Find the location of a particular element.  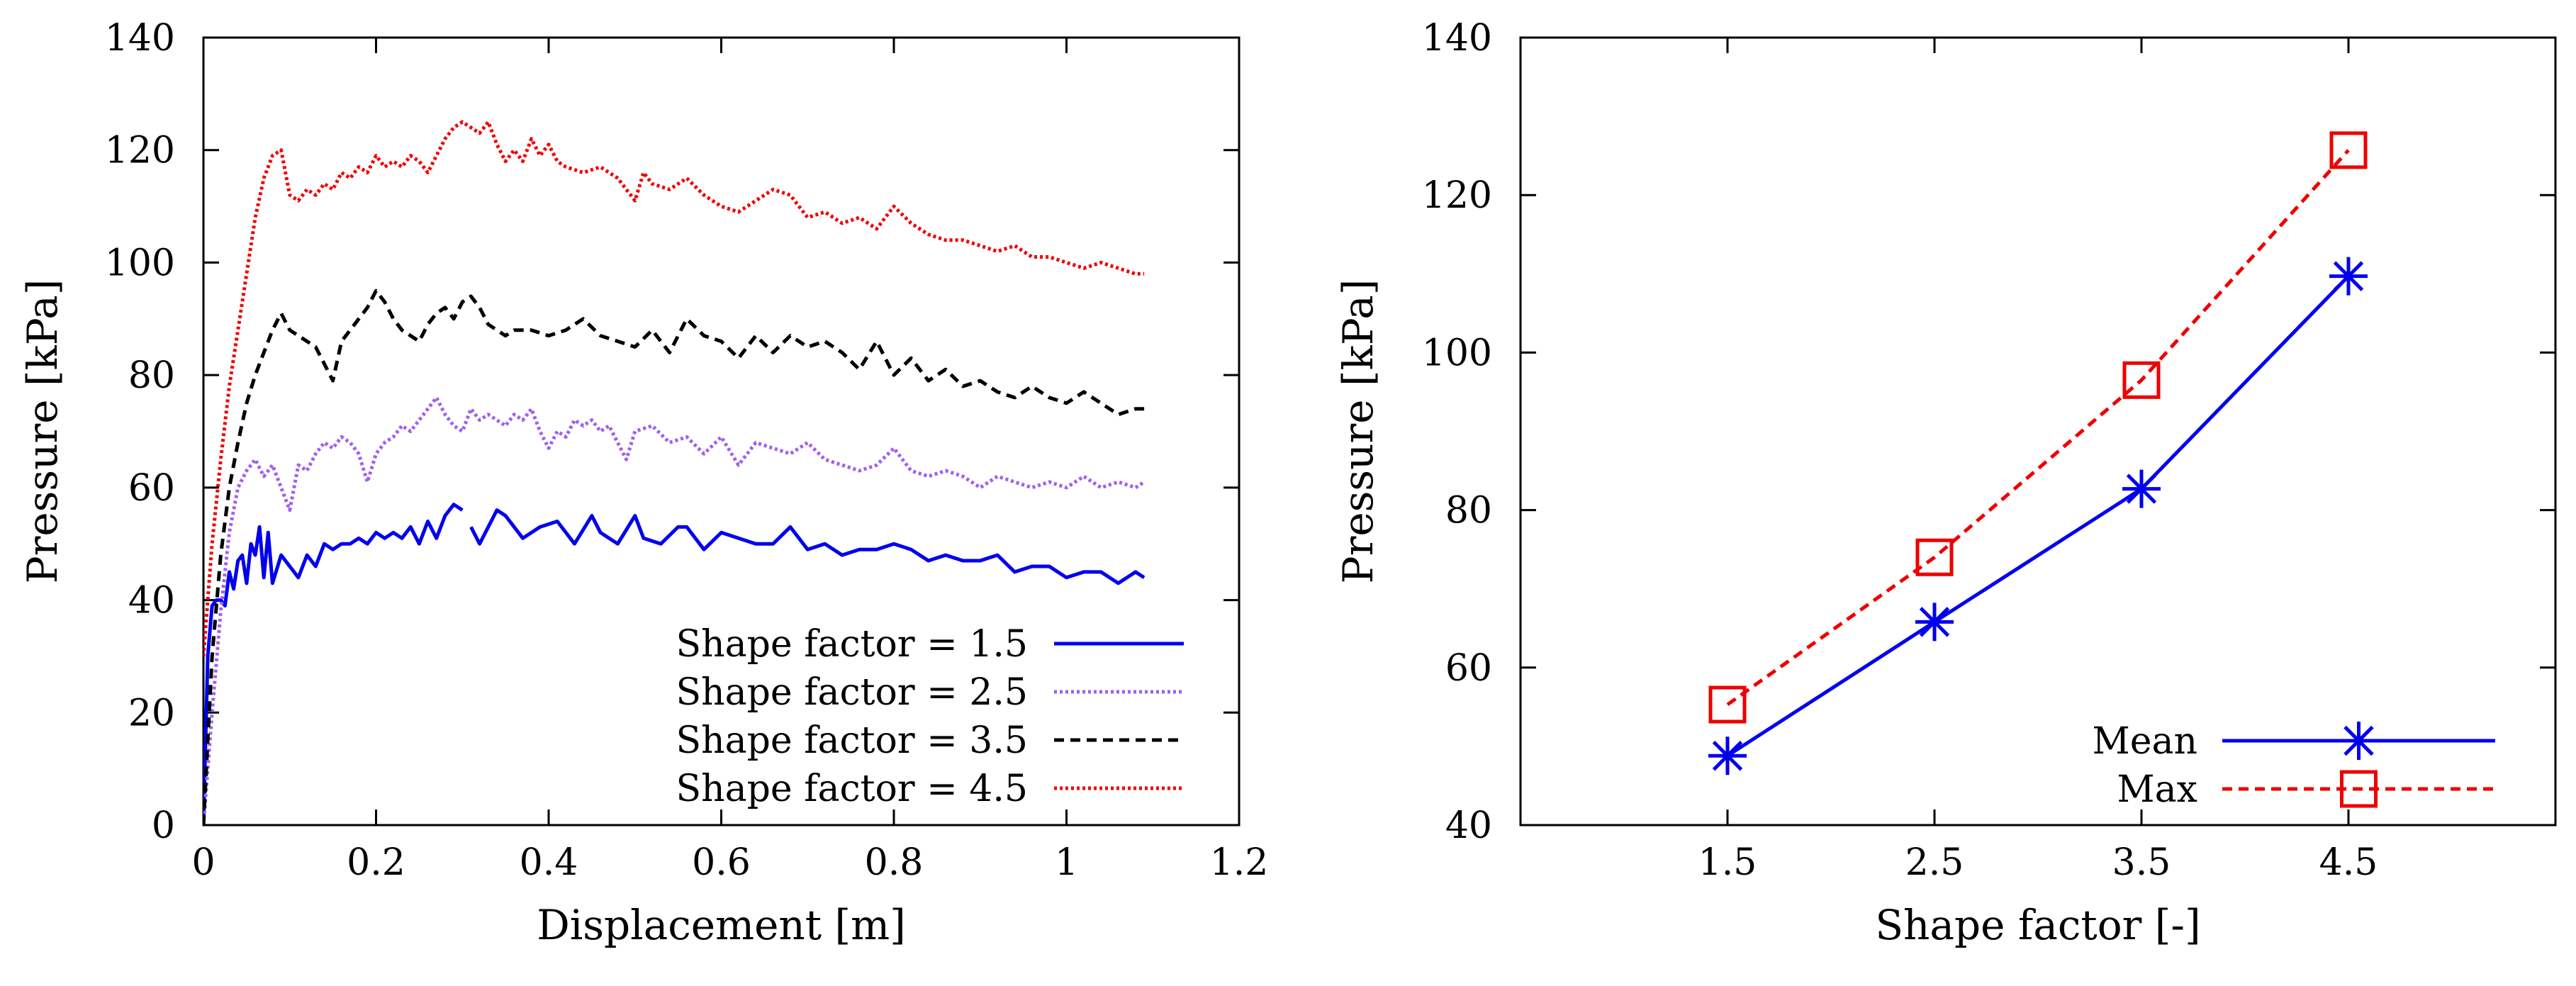

legend-label-2: Max is located at coordinates (2157, 790).